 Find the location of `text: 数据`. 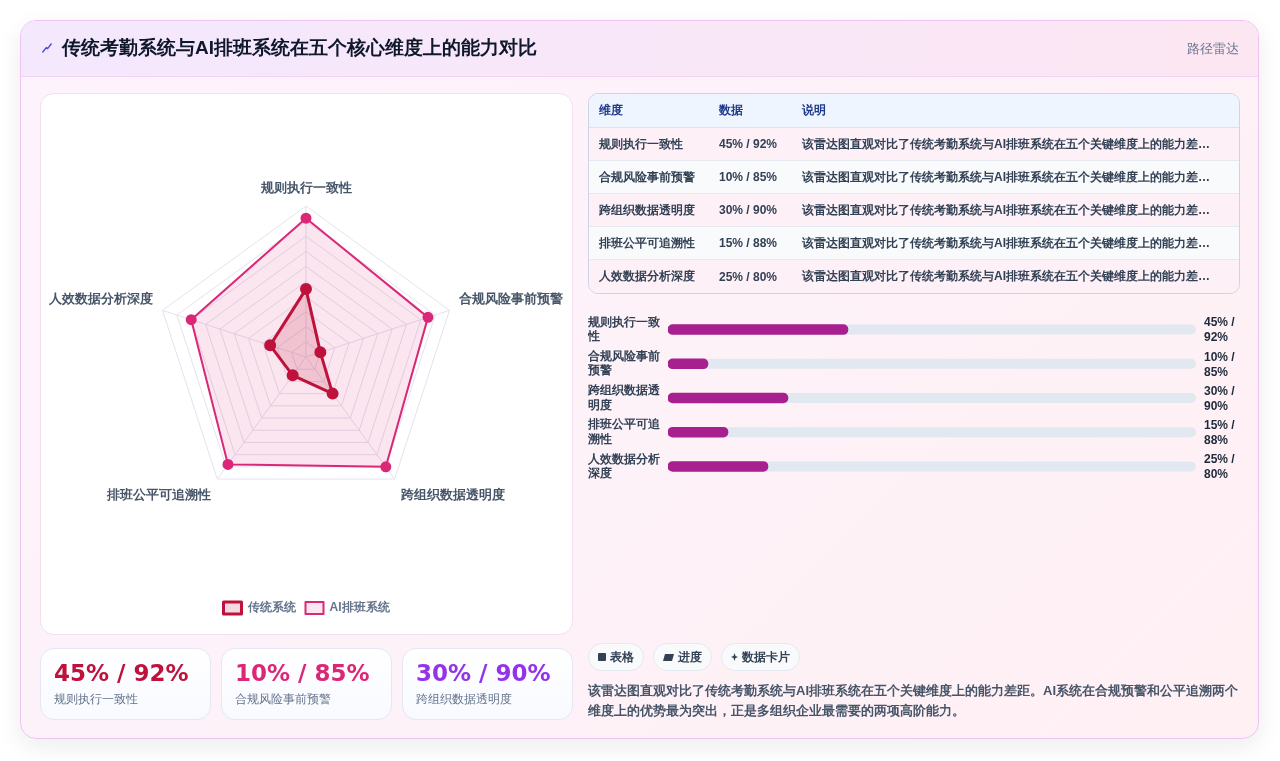

text: 数据 is located at coordinates (731, 110).